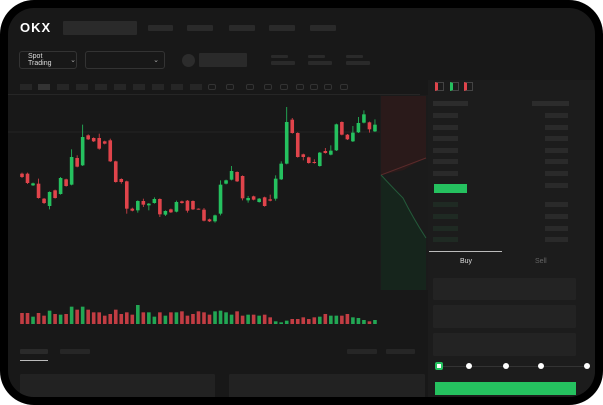 The height and width of the screenshot is (405, 603). I want to click on chevron-down-icon: ⌄, so click(73, 60).